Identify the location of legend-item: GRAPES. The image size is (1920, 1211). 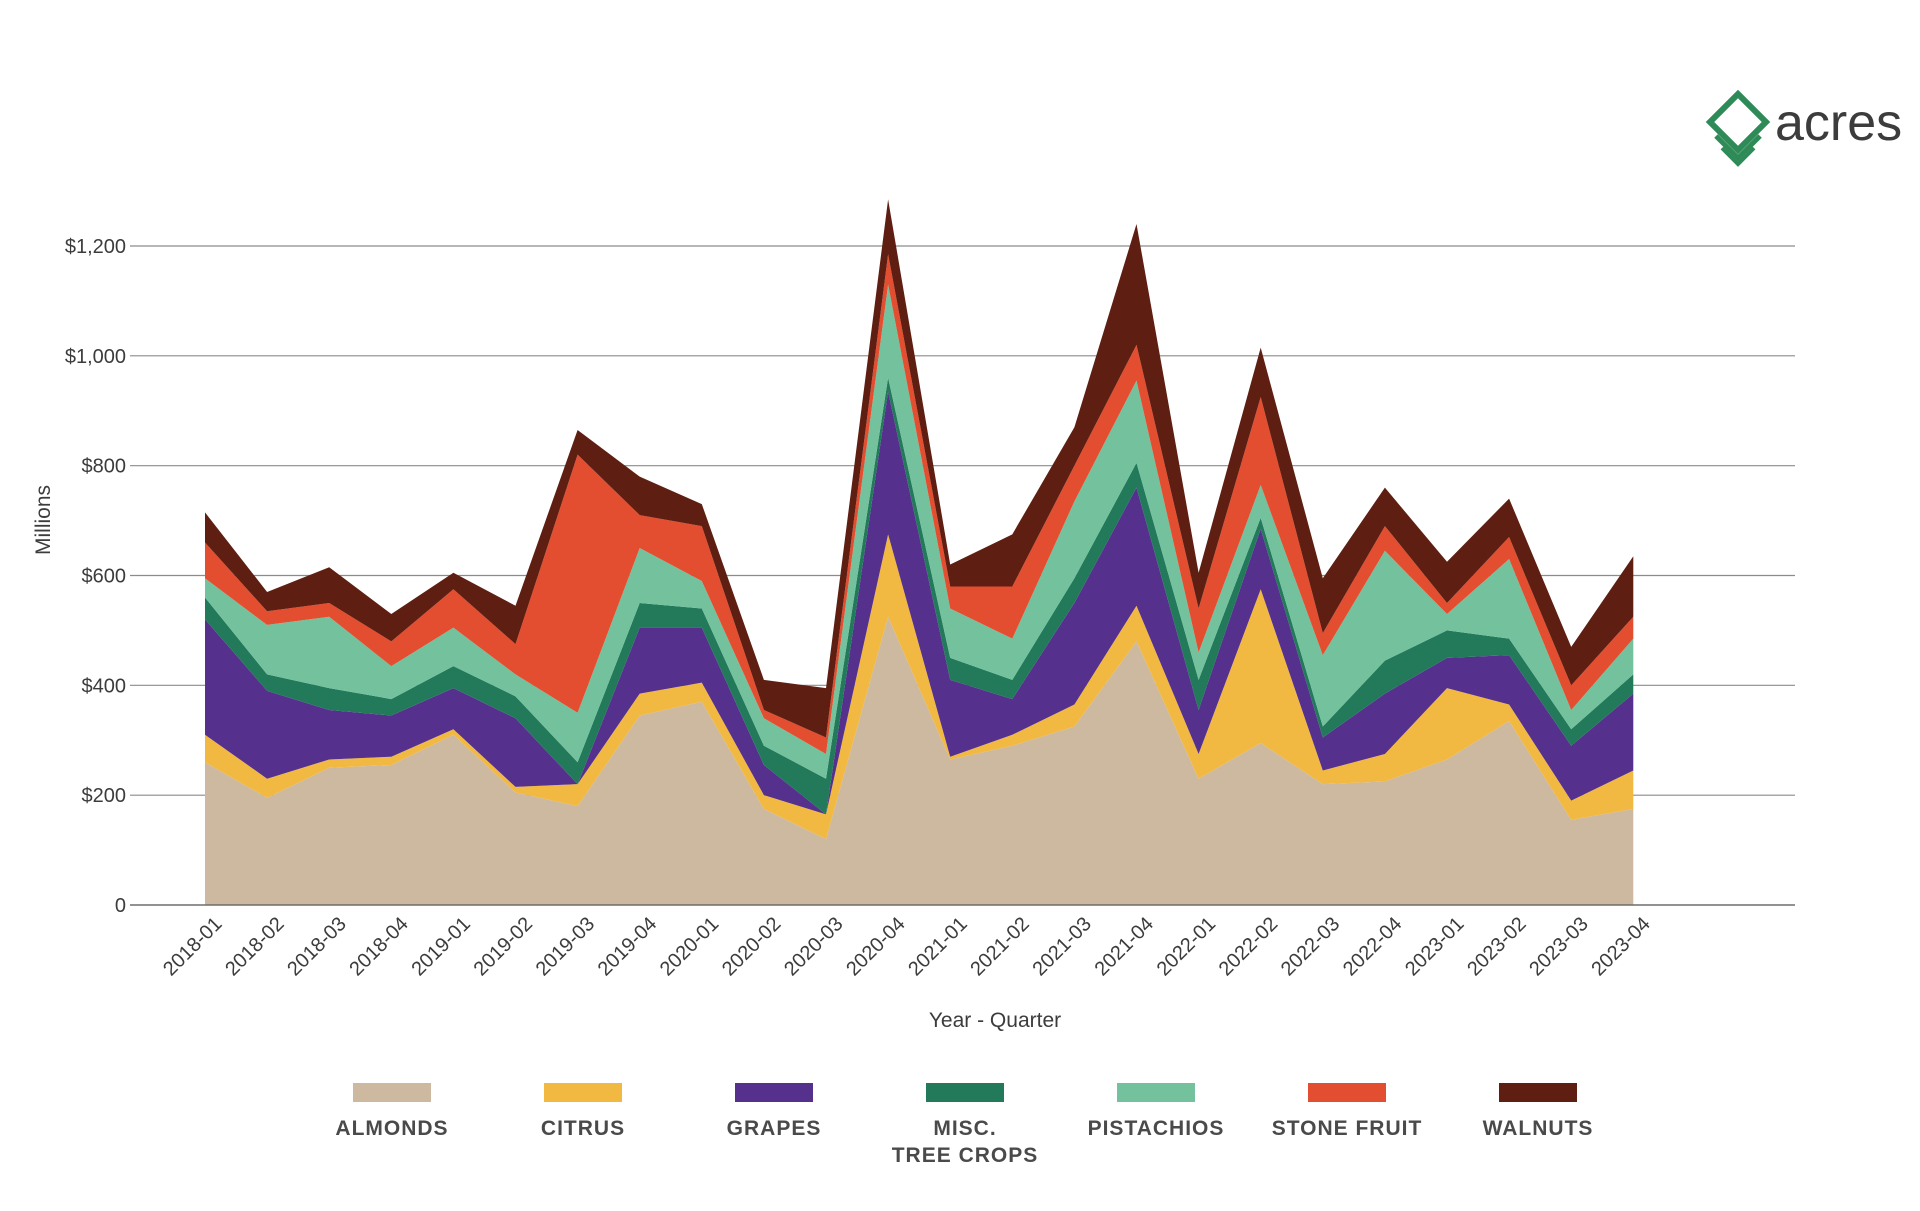
(774, 1111).